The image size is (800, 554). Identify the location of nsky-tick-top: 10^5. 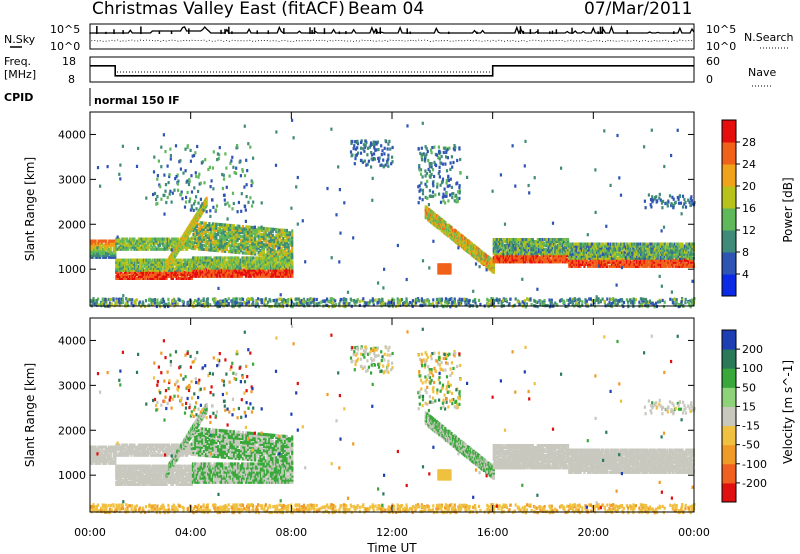
(65, 29).